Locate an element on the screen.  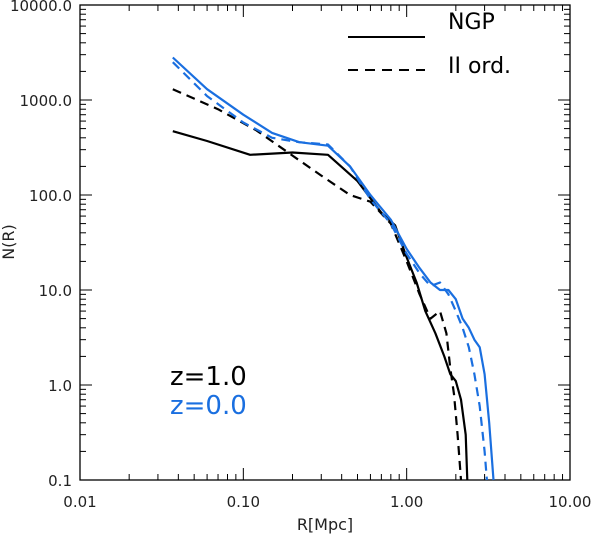
x-tick-label: 0.01 is located at coordinates (79, 502).